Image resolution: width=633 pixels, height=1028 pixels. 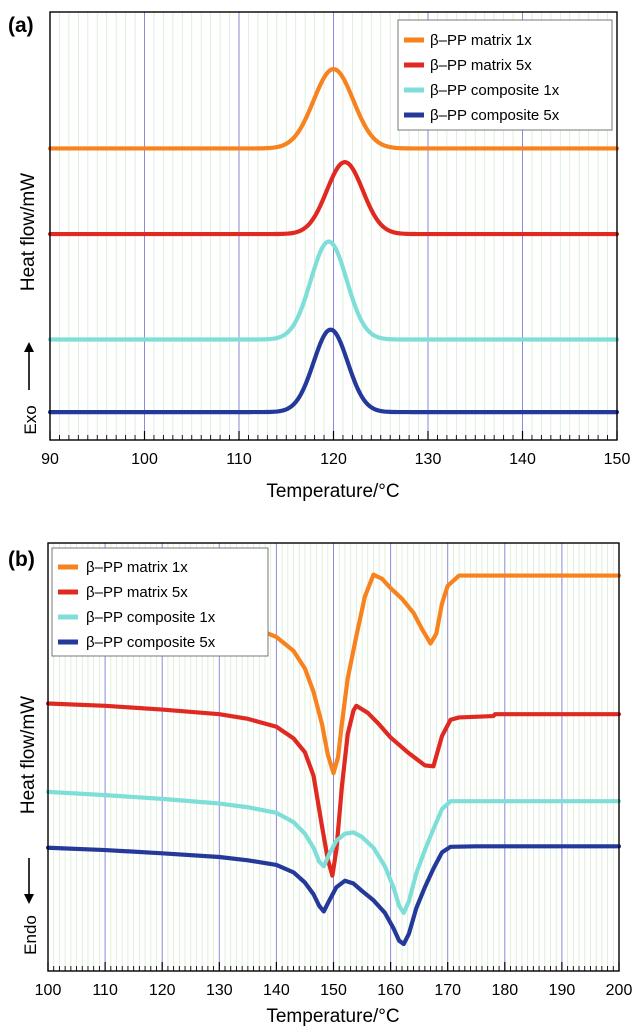 I want to click on panel-a-legend-box, so click(x=505, y=75).